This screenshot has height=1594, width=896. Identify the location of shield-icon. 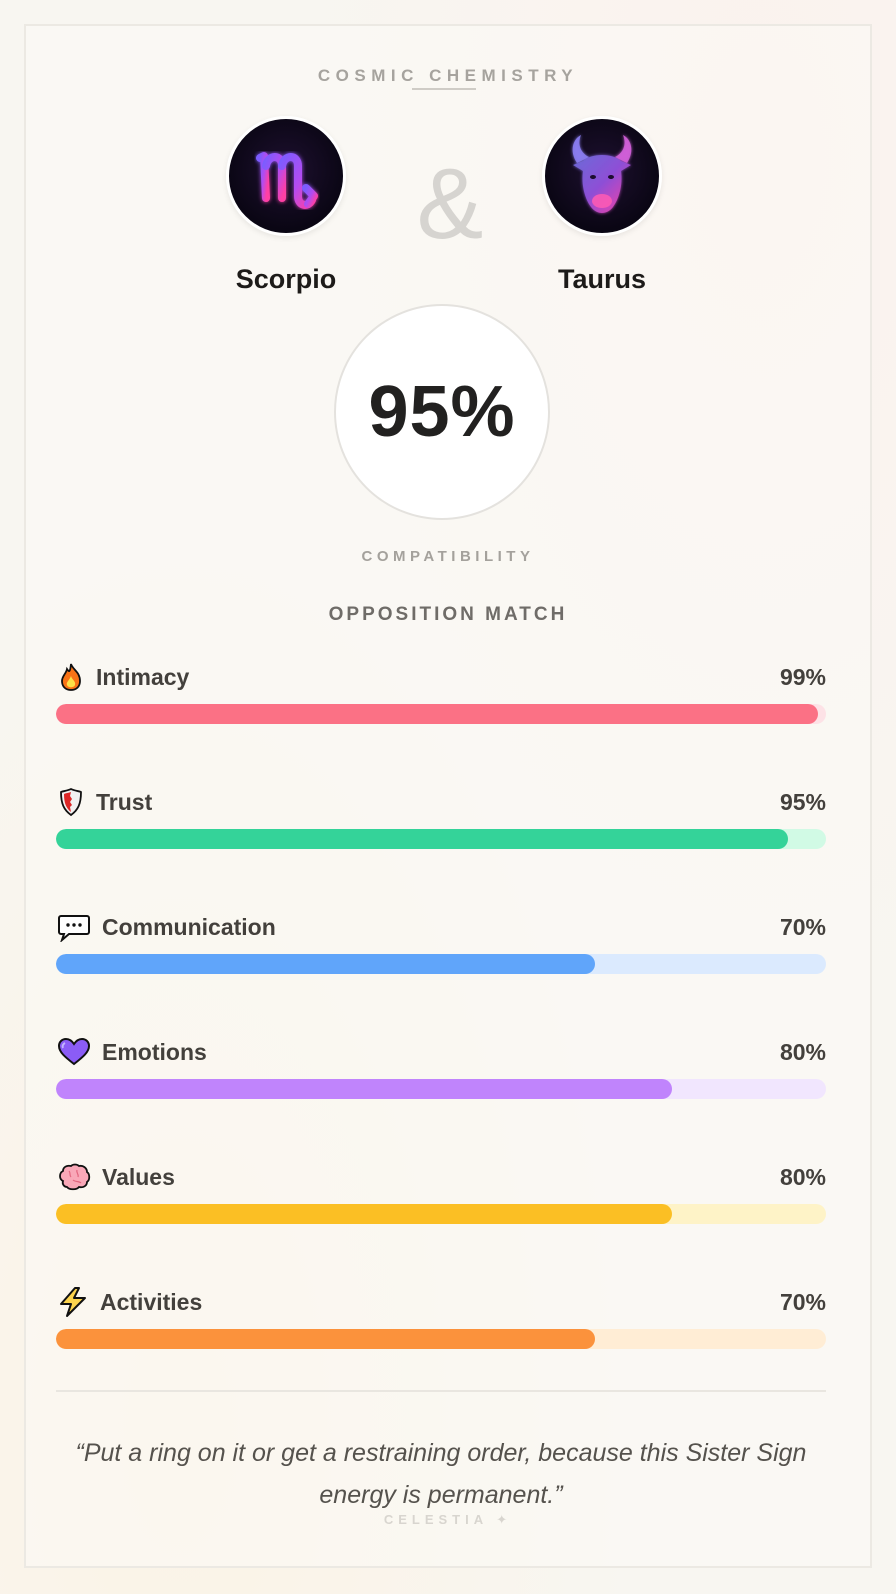
(71, 802).